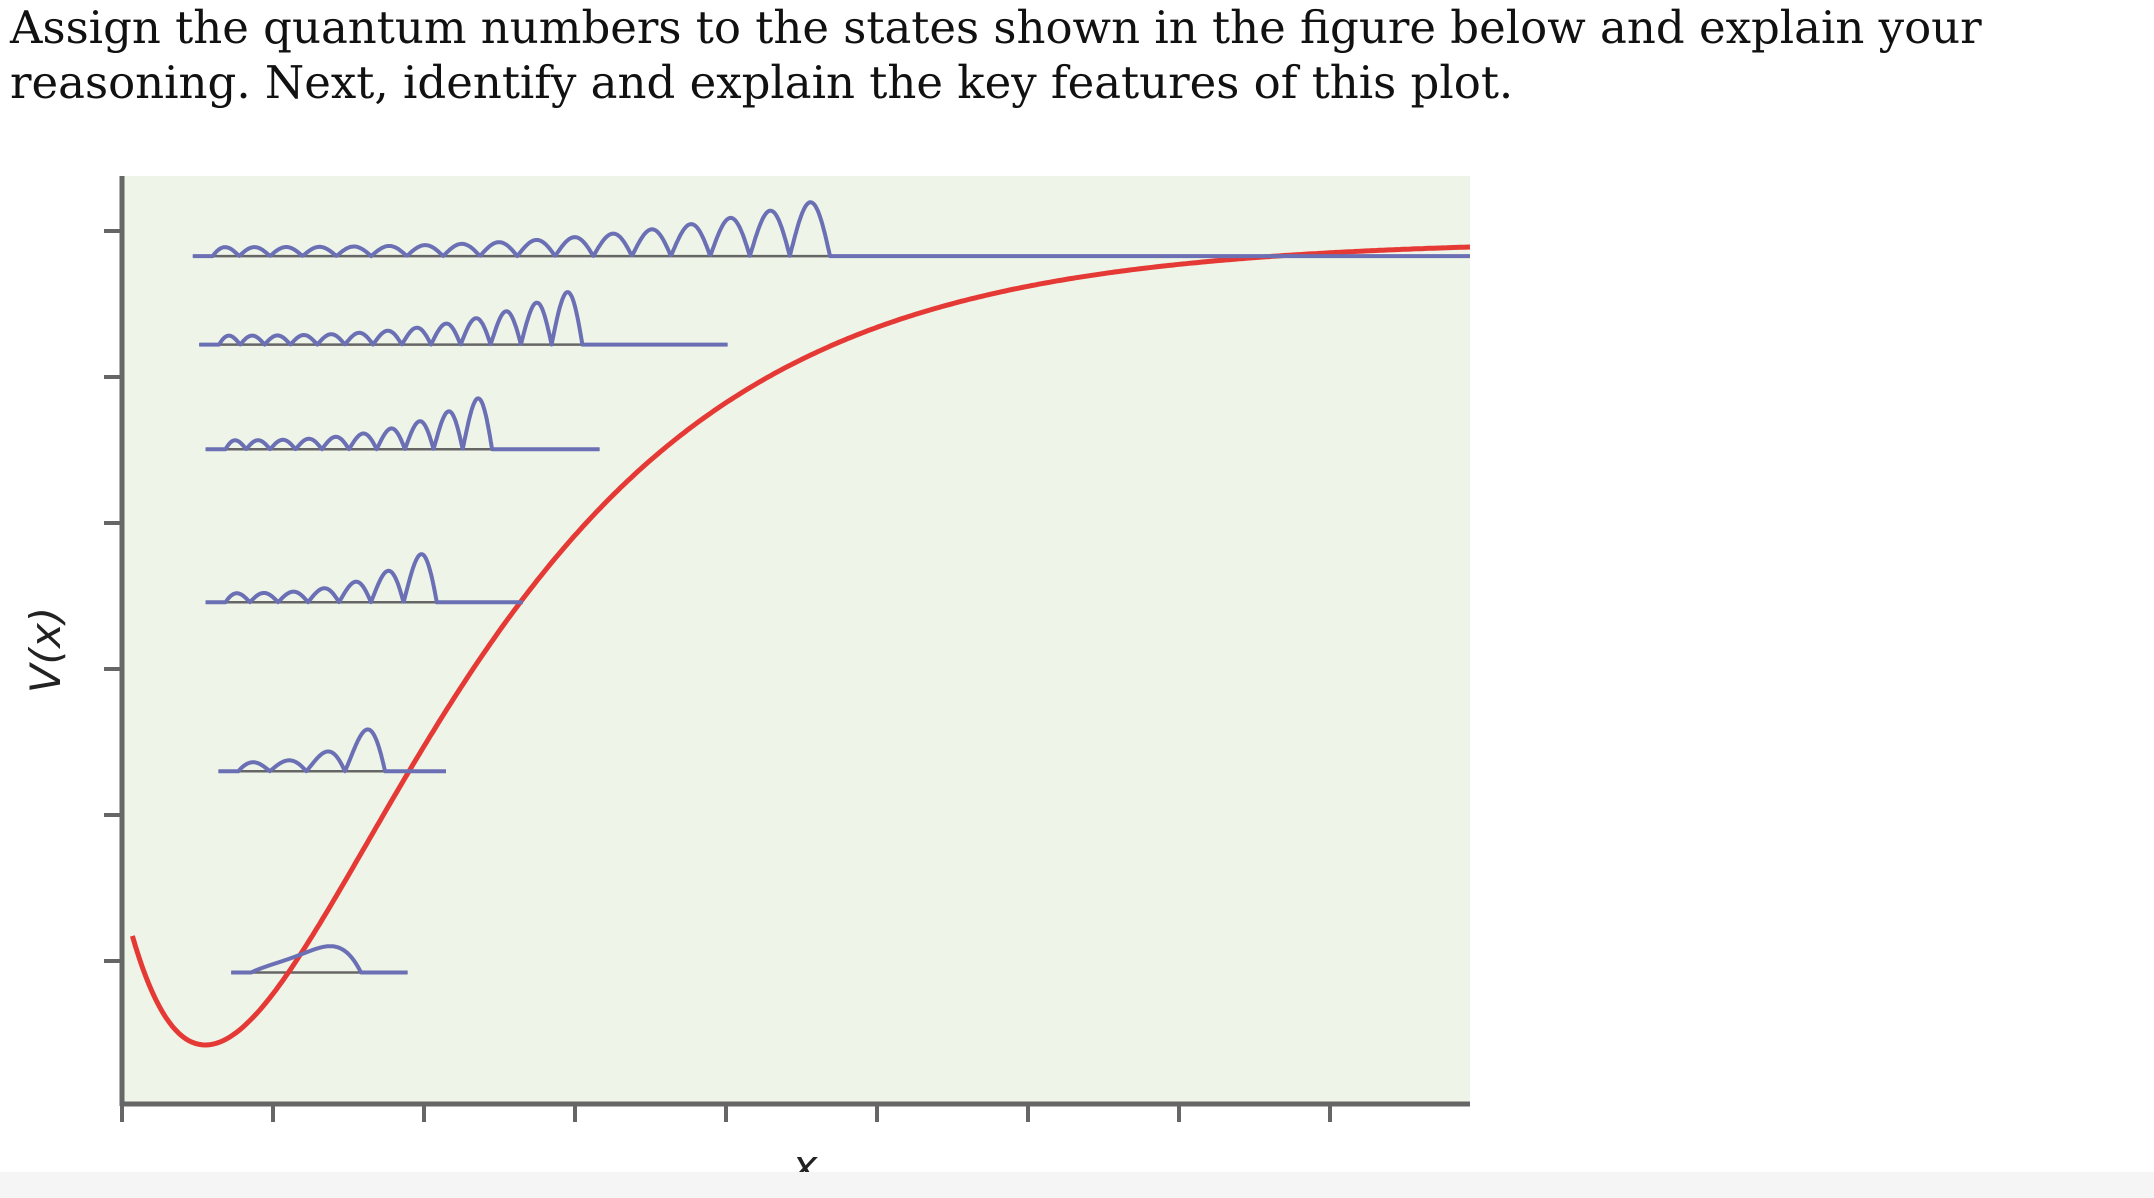  What do you see at coordinates (1077, 1185) in the screenshot?
I see `bottom-strip` at bounding box center [1077, 1185].